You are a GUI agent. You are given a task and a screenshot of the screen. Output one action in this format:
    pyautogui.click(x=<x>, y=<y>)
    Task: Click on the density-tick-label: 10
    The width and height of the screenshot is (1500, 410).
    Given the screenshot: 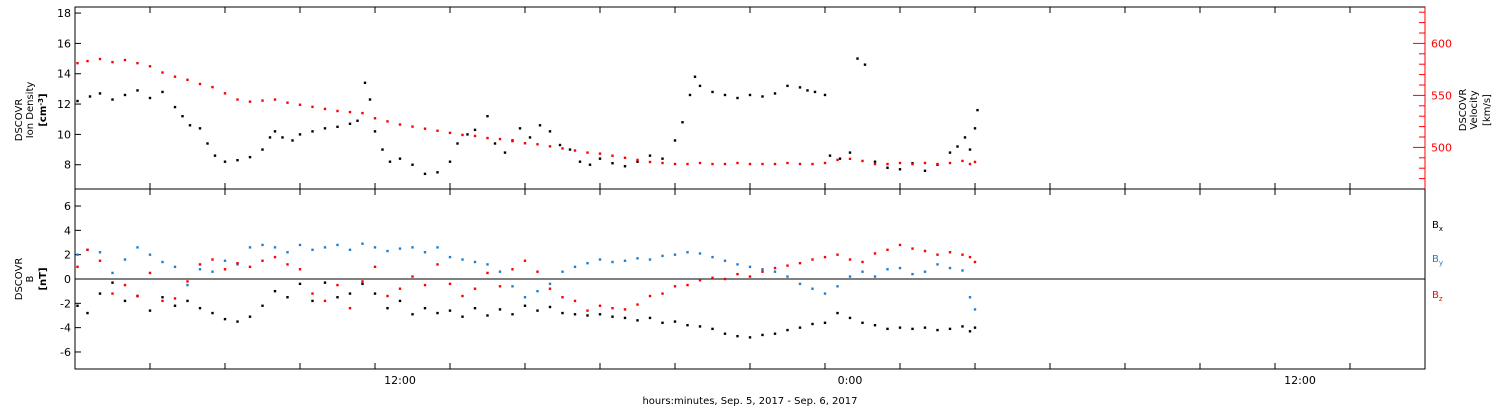 What is the action you would take?
    pyautogui.click(x=64, y=134)
    